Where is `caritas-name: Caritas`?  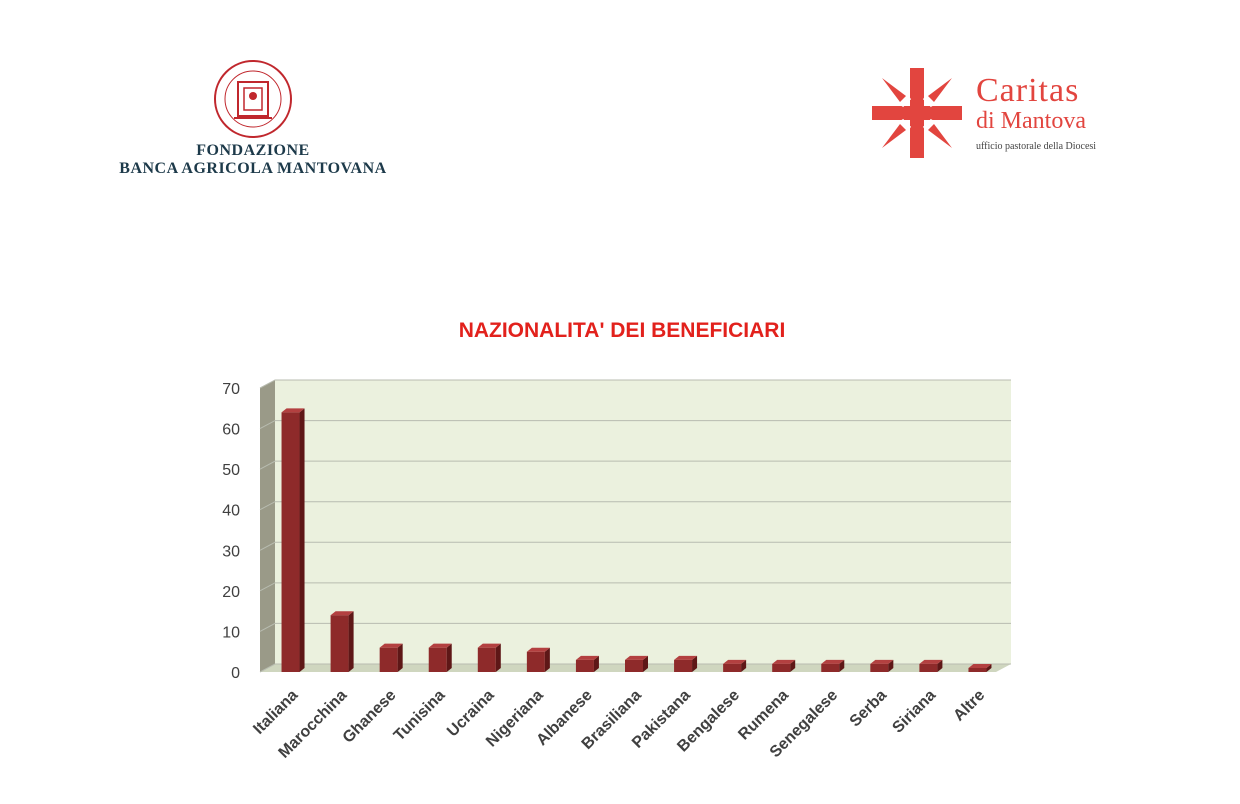 caritas-name: Caritas is located at coordinates (1028, 90).